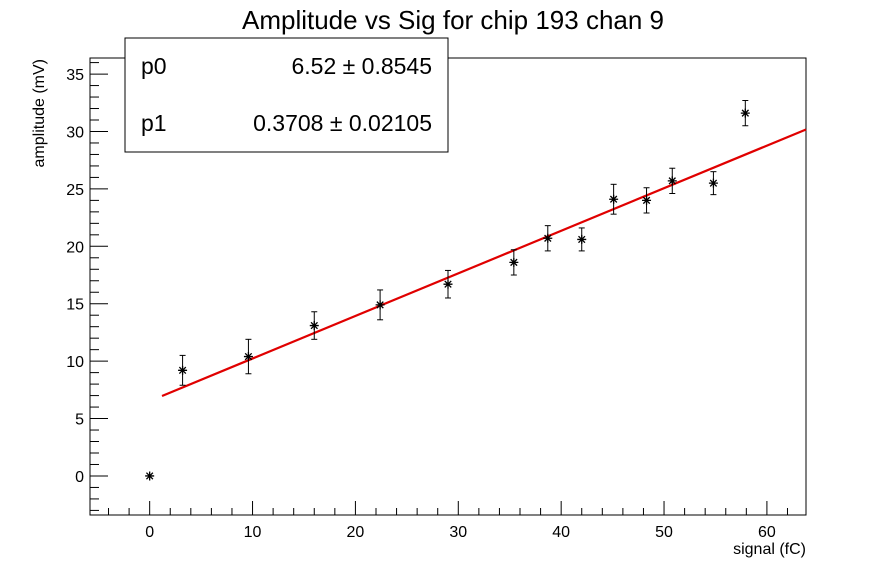 The height and width of the screenshot is (577, 896). Describe the element at coordinates (458, 532) in the screenshot. I see `x-tick-label: 30` at that location.